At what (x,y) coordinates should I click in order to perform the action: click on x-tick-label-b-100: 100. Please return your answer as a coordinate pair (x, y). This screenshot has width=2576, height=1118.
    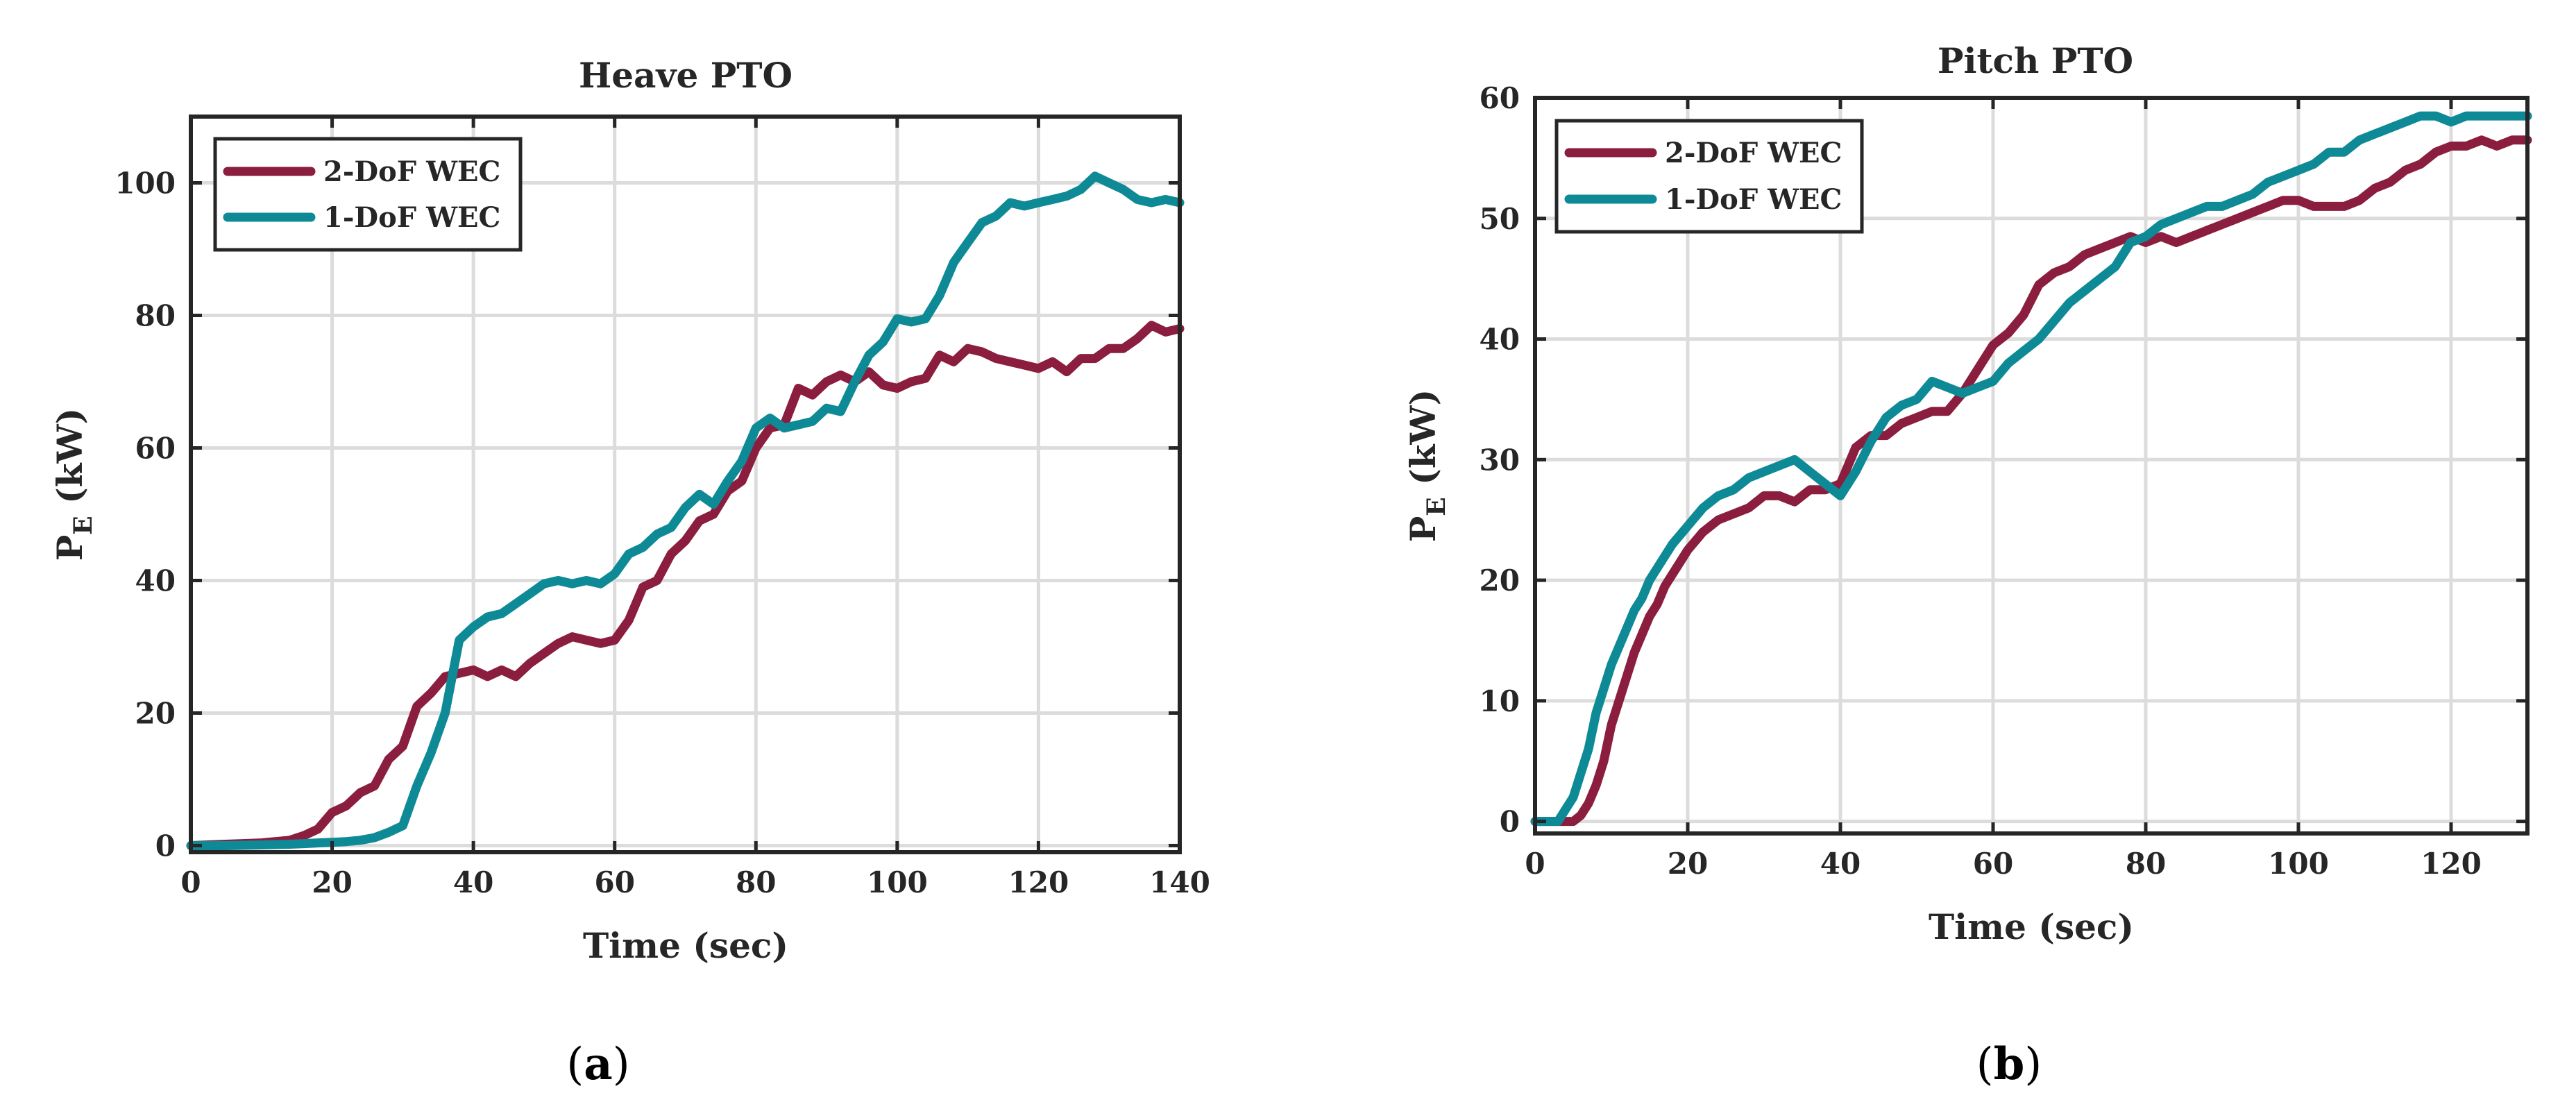
    Looking at the image, I should click on (2298, 864).